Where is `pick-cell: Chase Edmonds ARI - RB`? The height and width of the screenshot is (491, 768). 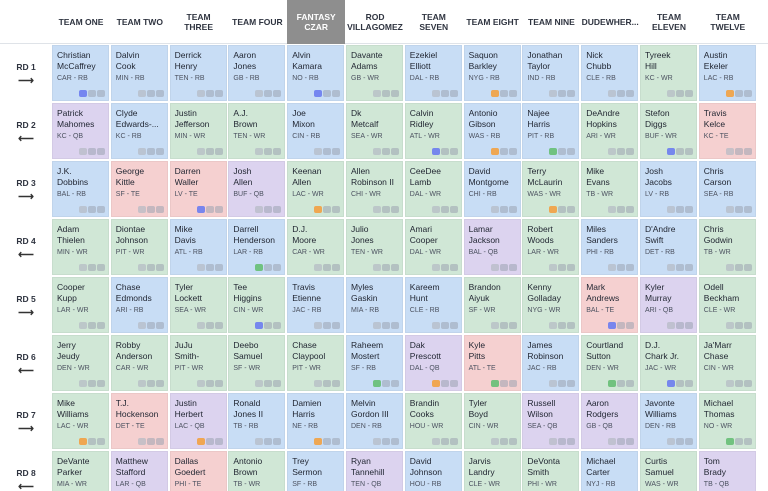 pick-cell: Chase Edmonds ARI - RB is located at coordinates (139, 305).